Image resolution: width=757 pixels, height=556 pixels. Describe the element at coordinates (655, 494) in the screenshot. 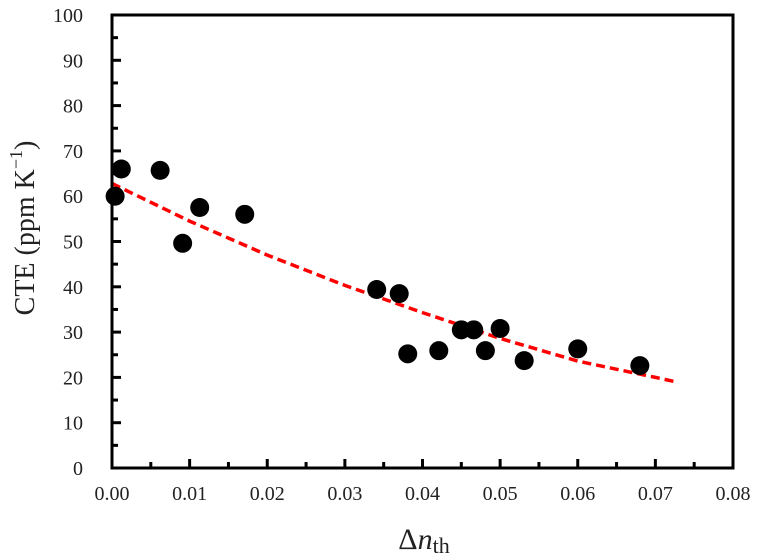

I see `x-tick-label: 0.07` at that location.